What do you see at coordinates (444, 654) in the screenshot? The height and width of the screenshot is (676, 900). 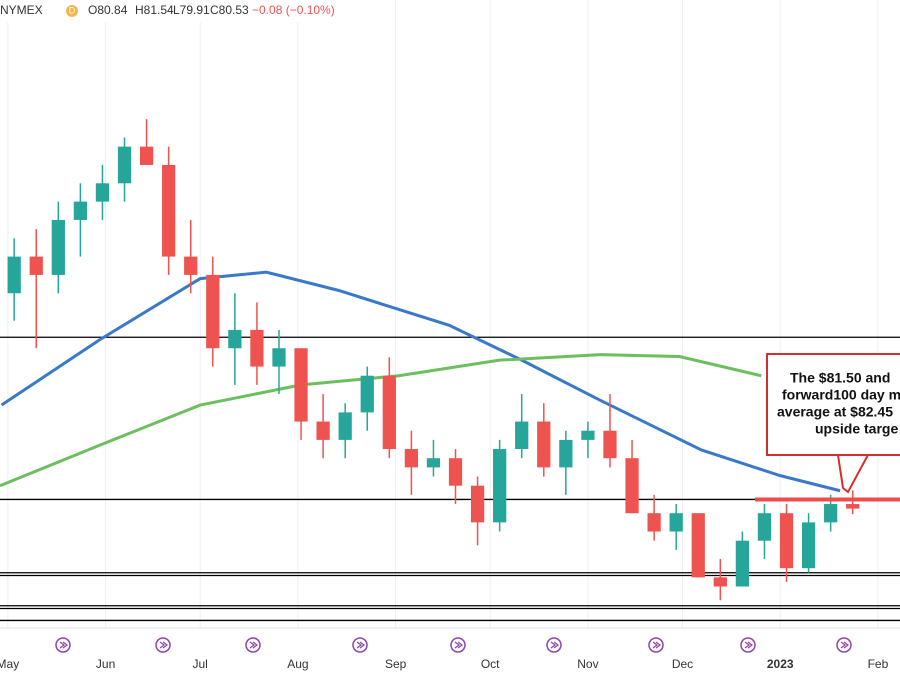 I see `x-axis: May Jun Jul Aug Sep Oct Nov Dec 2023 Feb` at bounding box center [444, 654].